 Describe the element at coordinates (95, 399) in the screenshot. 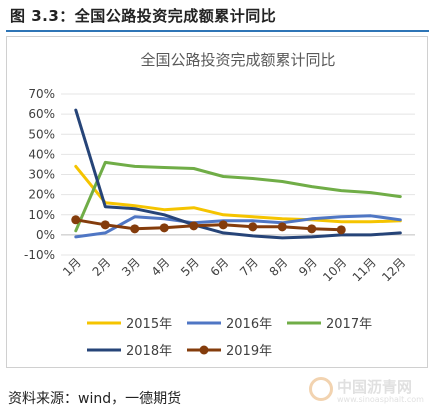

I see `source-note: 资料来源：wind，一德期货` at that location.